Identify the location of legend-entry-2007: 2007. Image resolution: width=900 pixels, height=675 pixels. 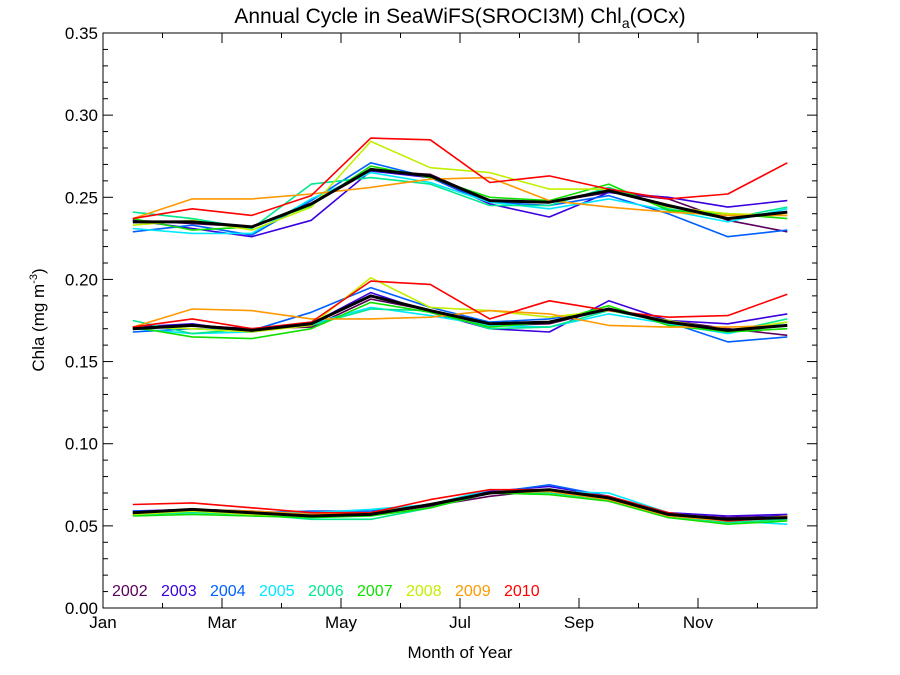
(375, 591).